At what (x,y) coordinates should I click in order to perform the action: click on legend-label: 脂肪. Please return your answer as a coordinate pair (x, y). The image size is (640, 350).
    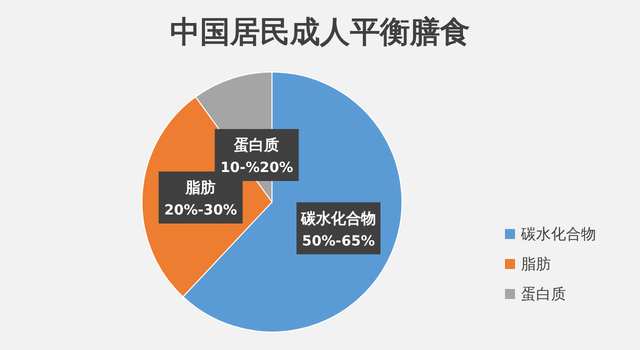
    Looking at the image, I should click on (536, 264).